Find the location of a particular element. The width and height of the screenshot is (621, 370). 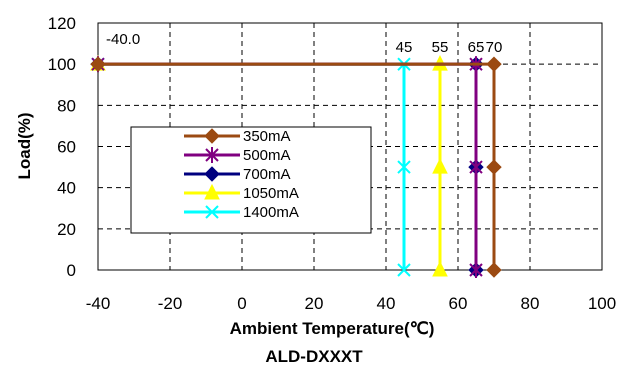

legend-entry-350mA: 350mA is located at coordinates (237, 136).